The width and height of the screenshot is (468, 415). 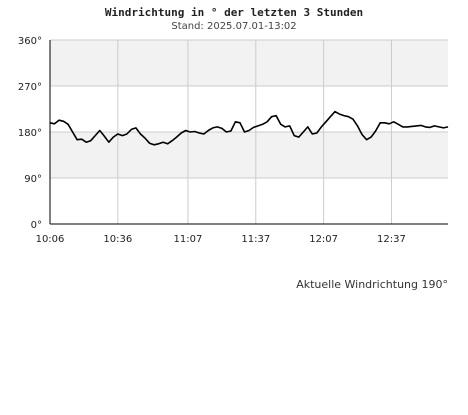 What do you see at coordinates (323, 239) in the screenshot?
I see `x-tick-label: 12:07` at bounding box center [323, 239].